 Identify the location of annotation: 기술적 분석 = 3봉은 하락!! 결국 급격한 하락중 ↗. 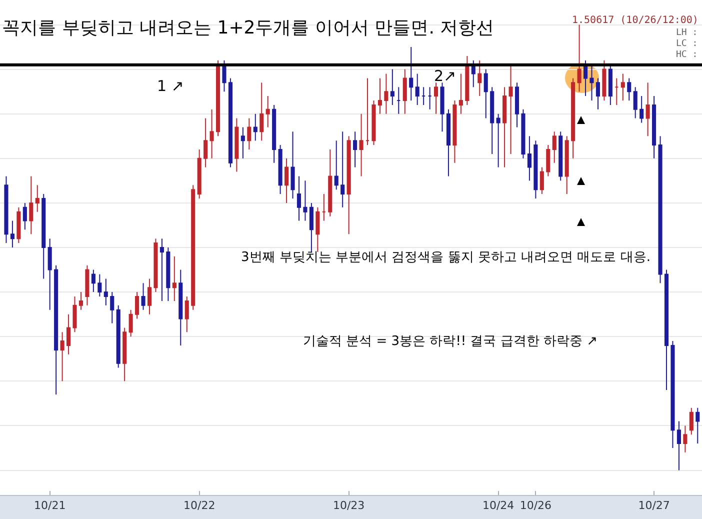
(450, 341).